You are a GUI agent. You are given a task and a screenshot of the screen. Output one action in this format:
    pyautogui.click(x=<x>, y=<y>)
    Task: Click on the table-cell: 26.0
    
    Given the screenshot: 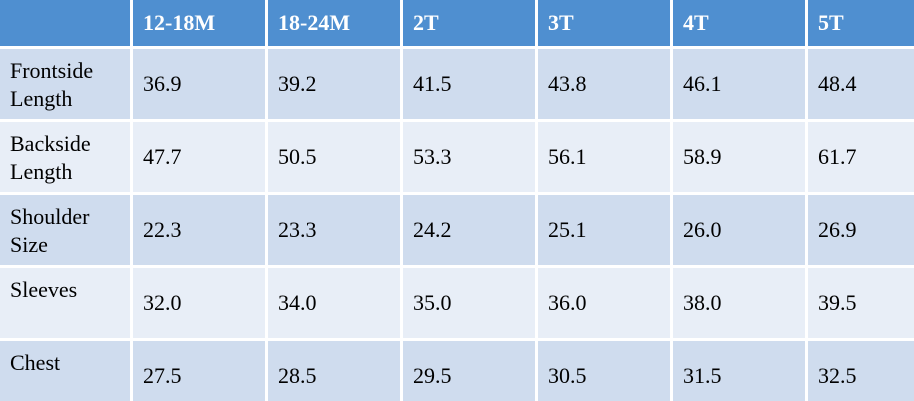 What is the action you would take?
    pyautogui.click(x=739, y=230)
    